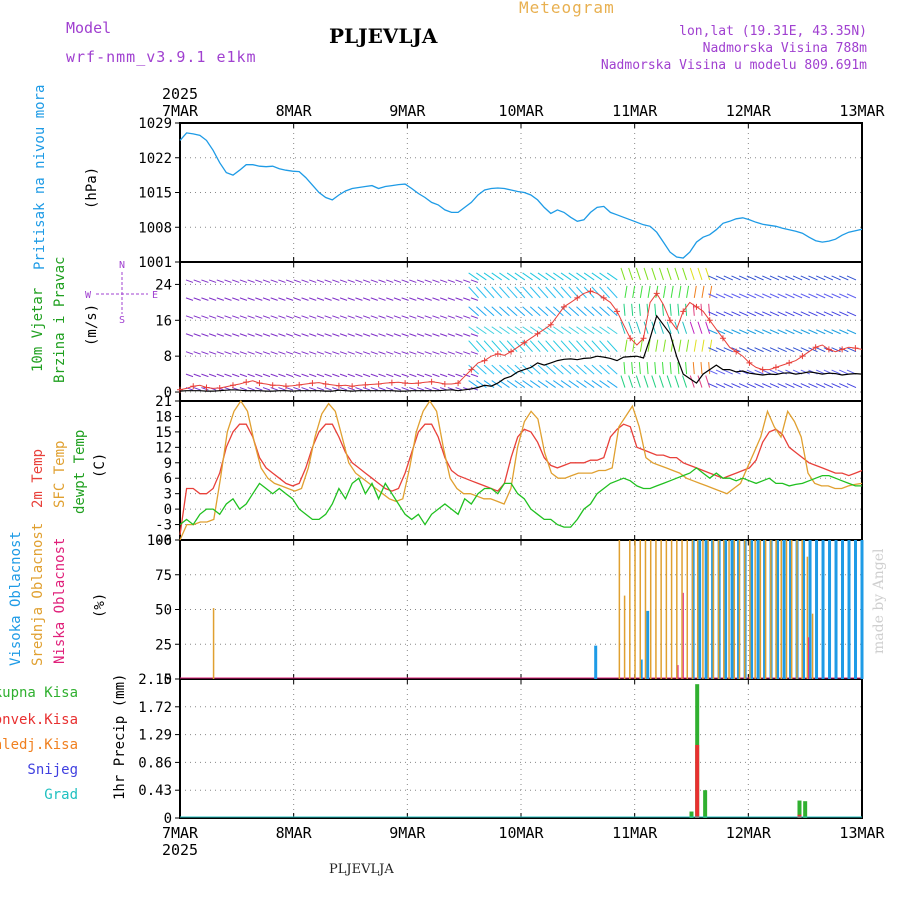 The image size is (900, 900). Describe the element at coordinates (691, 814) in the screenshot. I see `total-precip-bar` at that location.